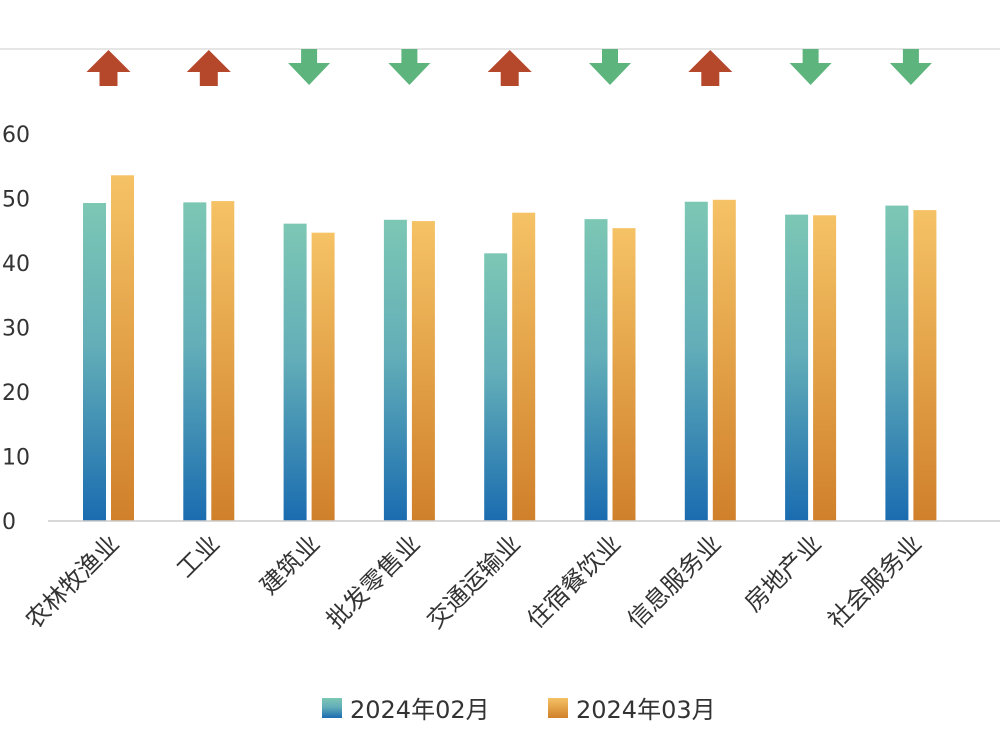  Describe the element at coordinates (646, 710) in the screenshot. I see `legend-label-2024-03: 2024年03月` at that location.